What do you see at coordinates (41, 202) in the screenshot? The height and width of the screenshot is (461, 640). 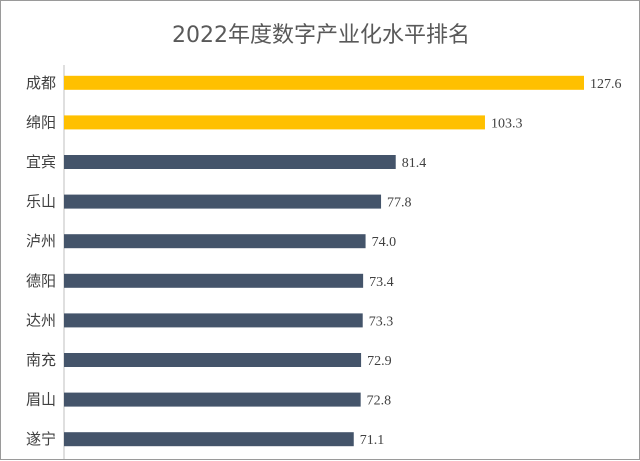 I see `category-label: 乐山` at bounding box center [41, 202].